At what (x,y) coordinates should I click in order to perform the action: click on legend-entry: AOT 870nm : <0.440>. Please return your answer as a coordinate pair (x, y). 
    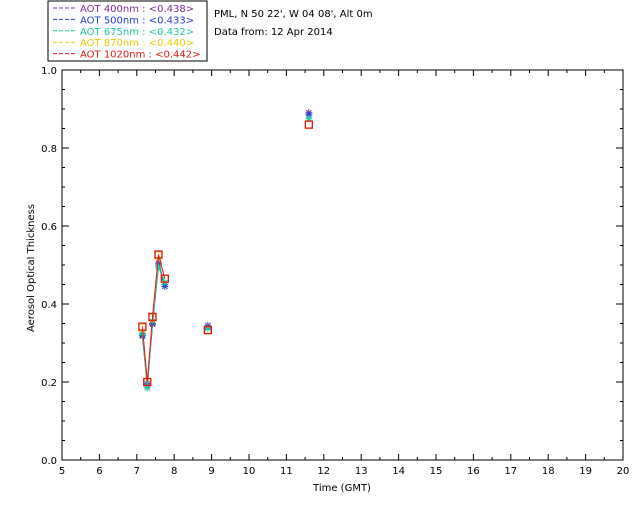
    Looking at the image, I should click on (137, 43).